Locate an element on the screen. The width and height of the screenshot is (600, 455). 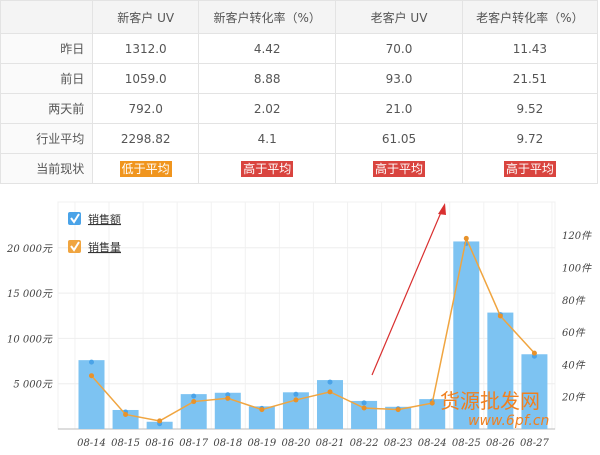
left-tick-label: 10 000元 is located at coordinates (30, 339).